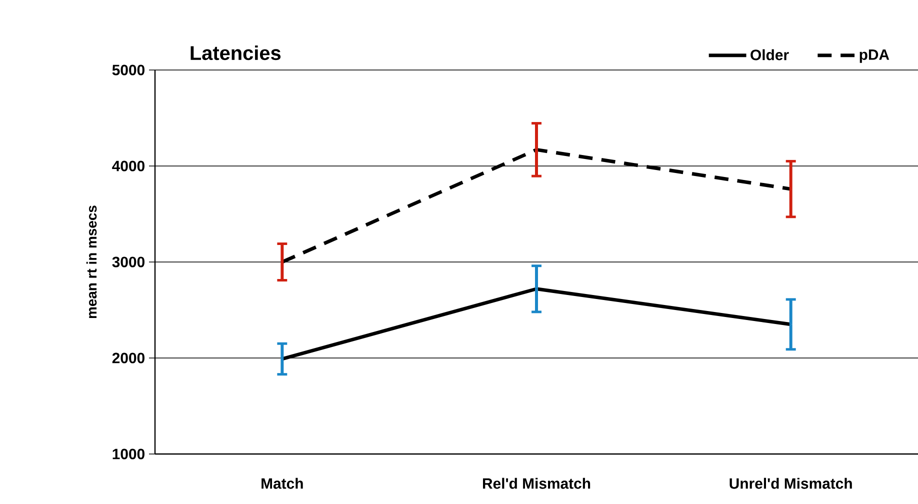 Image resolution: width=918 pixels, height=504 pixels. Describe the element at coordinates (875, 56) in the screenshot. I see `legend-label: pDA` at that location.